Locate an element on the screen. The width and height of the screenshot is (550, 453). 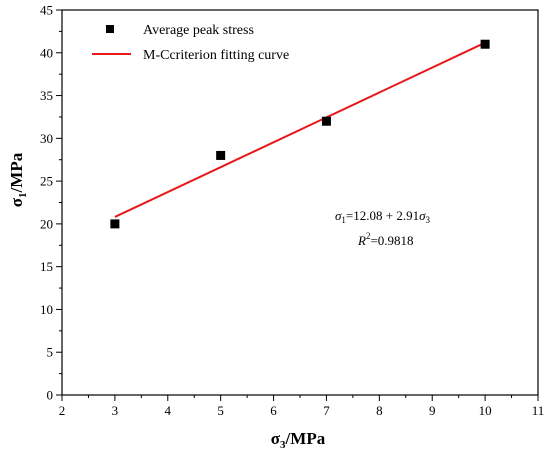
y-axis-title: σ1/MPa is located at coordinates (18, 179).